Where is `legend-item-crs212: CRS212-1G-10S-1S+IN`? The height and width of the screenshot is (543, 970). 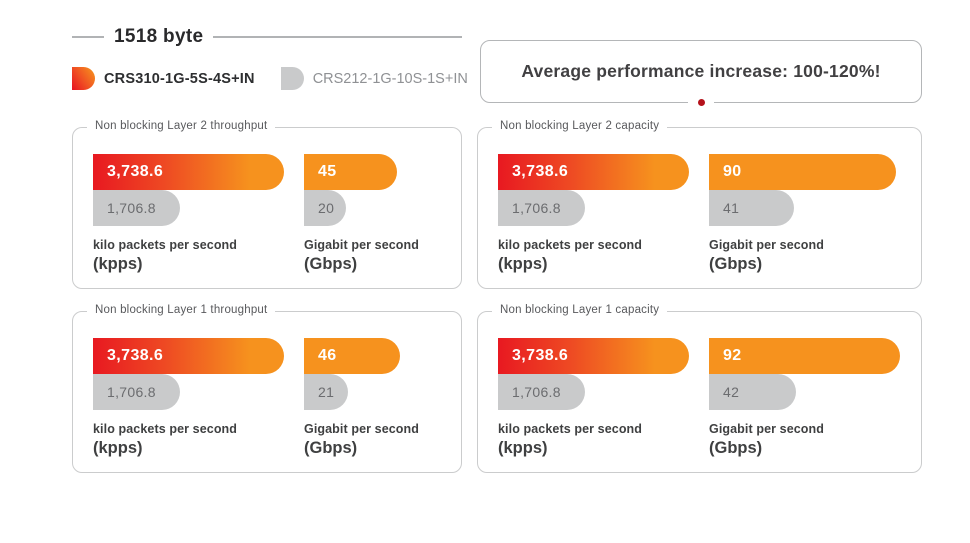 legend-item-crs212: CRS212-1G-10S-1S+IN is located at coordinates (374, 78).